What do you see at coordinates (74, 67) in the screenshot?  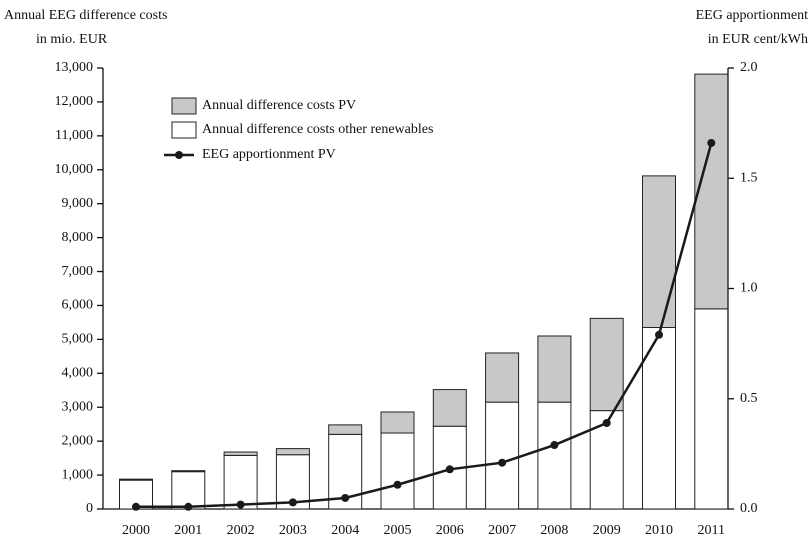 I see `y-tick-label: 13,000` at bounding box center [74, 67].